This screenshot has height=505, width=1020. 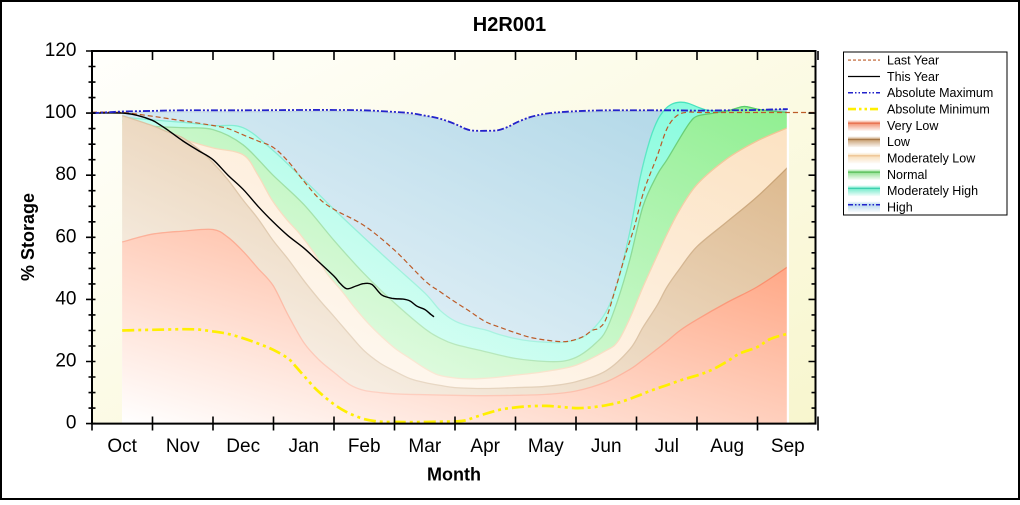 What do you see at coordinates (788, 446) in the screenshot?
I see `svg-text: Sep` at bounding box center [788, 446].